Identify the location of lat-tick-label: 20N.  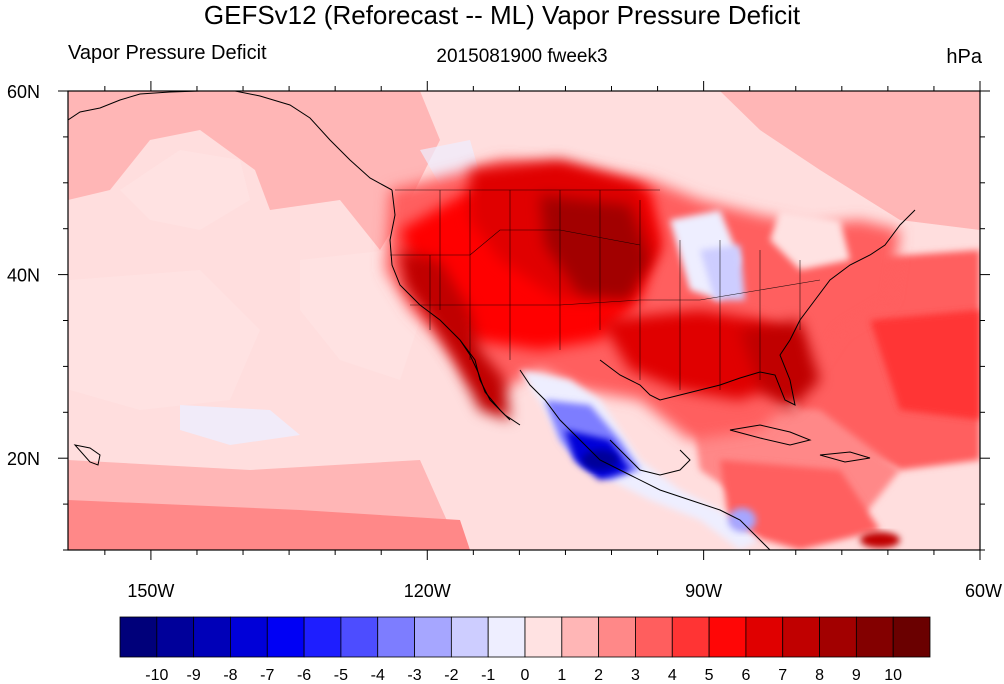
(23, 459).